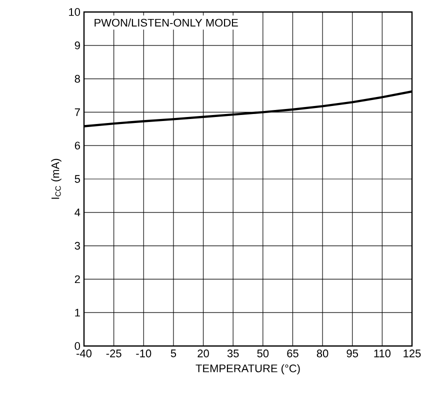 The width and height of the screenshot is (437, 405). What do you see at coordinates (114, 354) in the screenshot?
I see `x-tick-label: -25` at bounding box center [114, 354].